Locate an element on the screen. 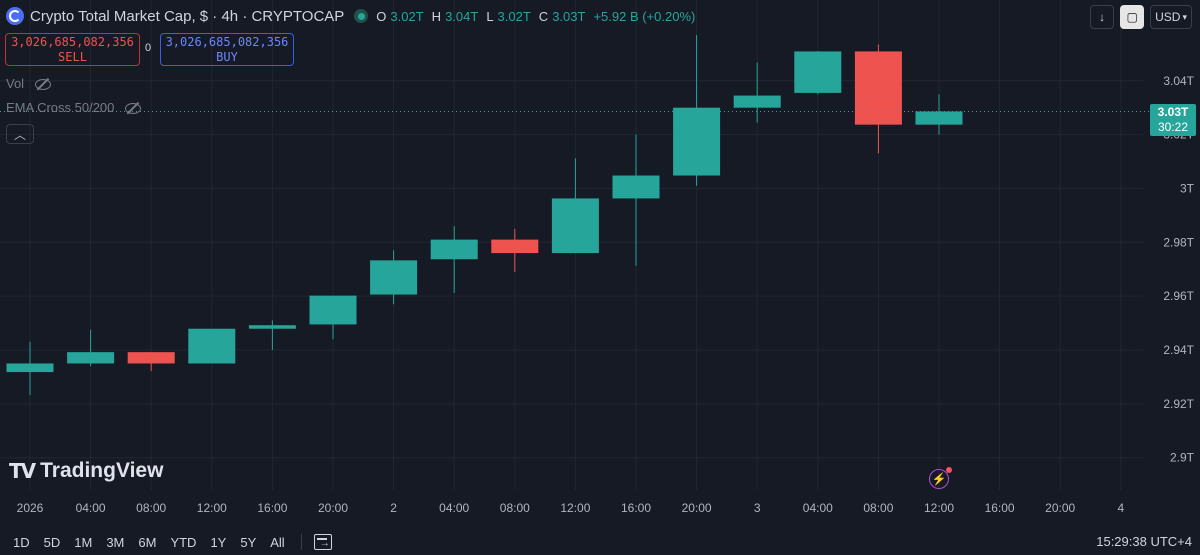 The width and height of the screenshot is (1200, 555). fullscreen-button: ▢ is located at coordinates (1132, 17).